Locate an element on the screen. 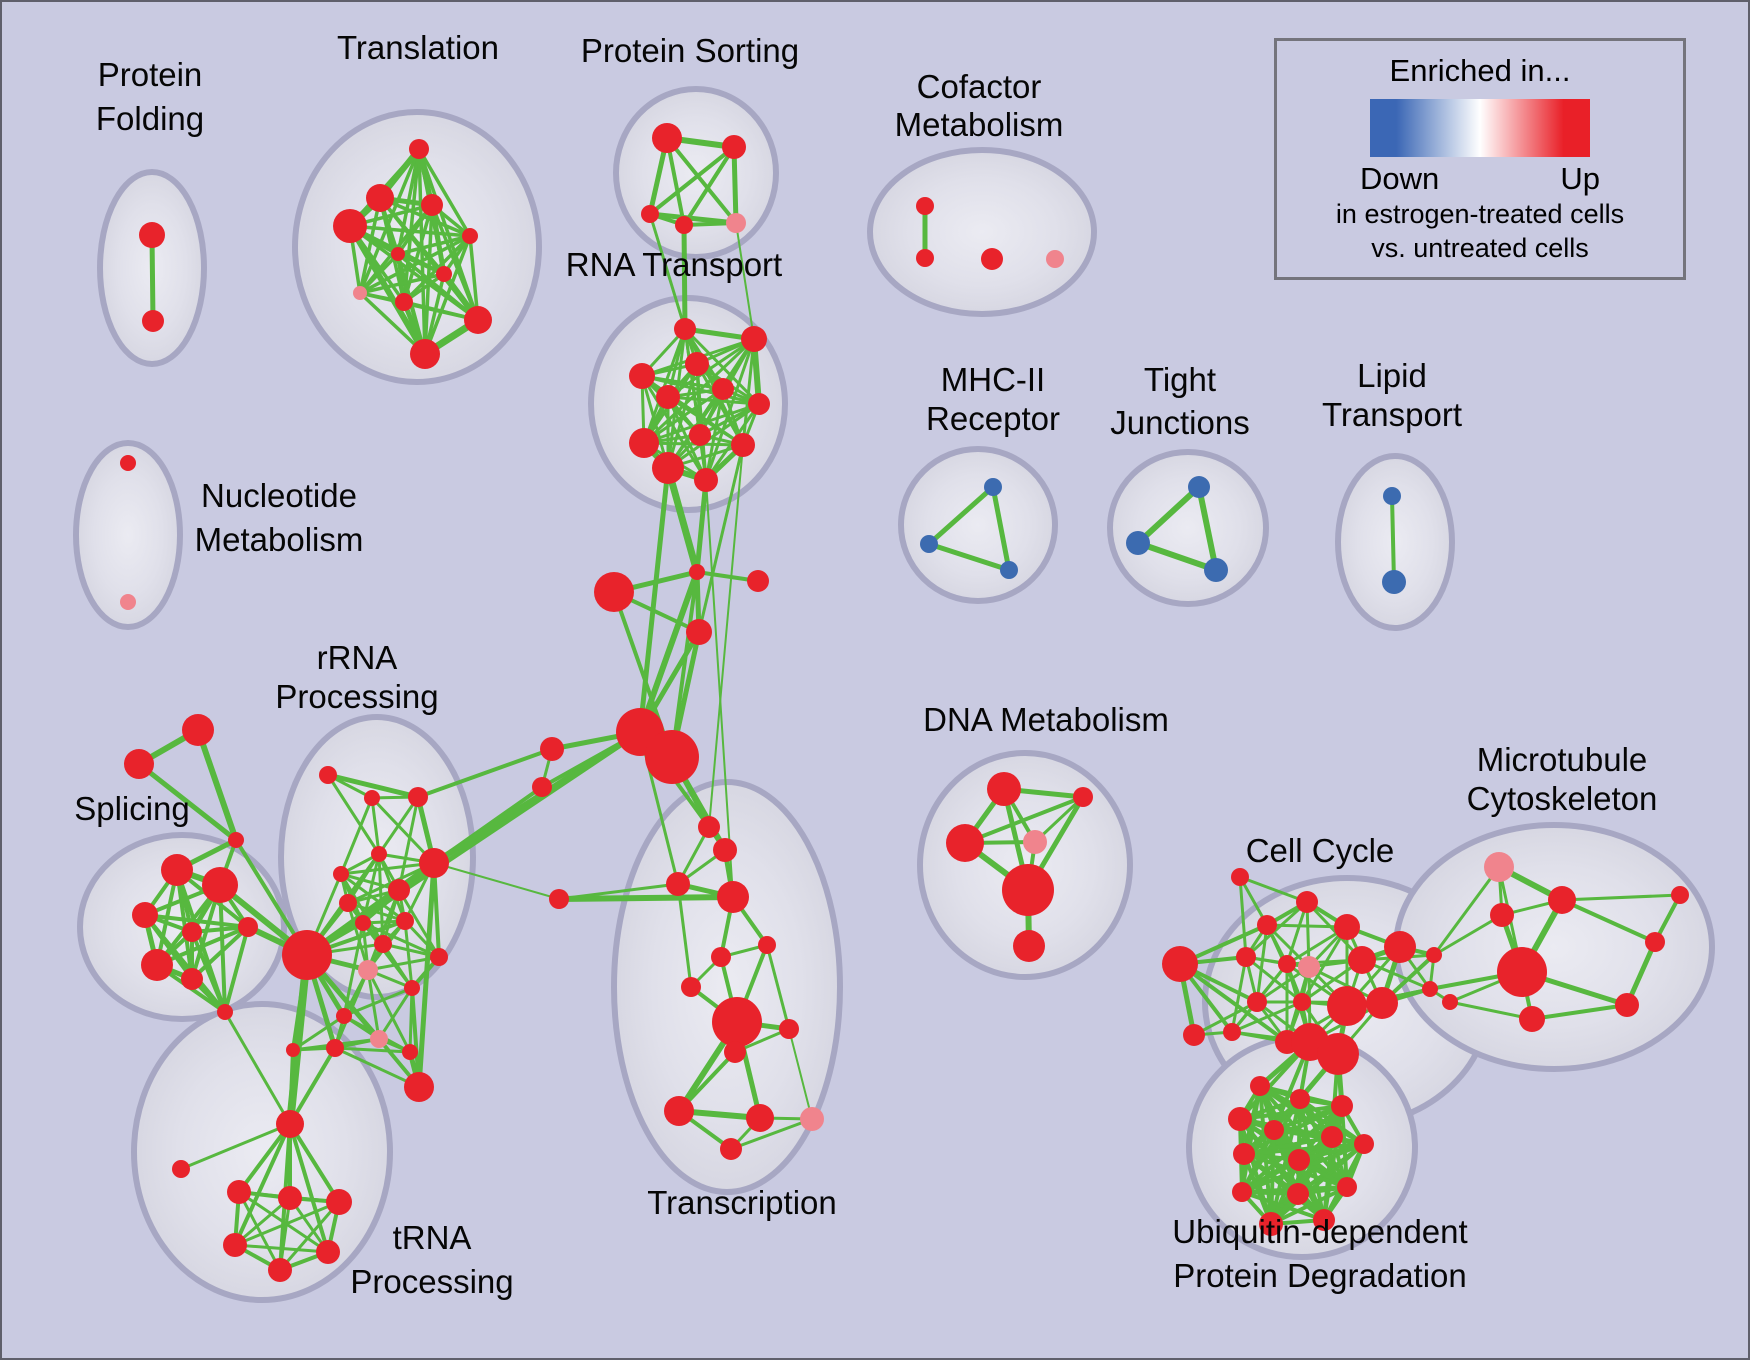 This screenshot has width=1750, height=1360. protein-folding-label-1: Folding is located at coordinates (150, 118).